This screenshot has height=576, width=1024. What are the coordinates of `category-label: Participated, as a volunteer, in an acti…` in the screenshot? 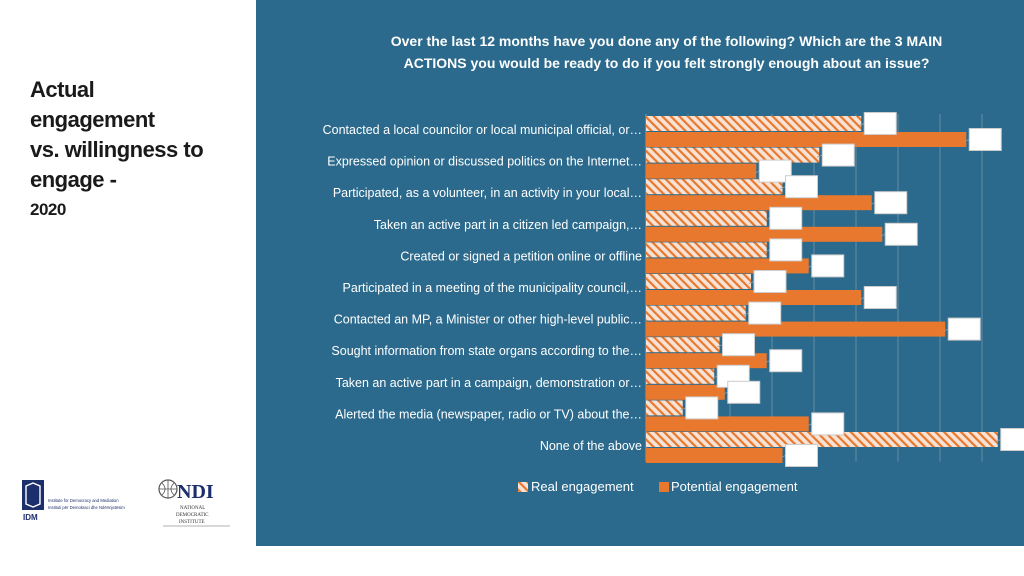 It's located at (487, 193).